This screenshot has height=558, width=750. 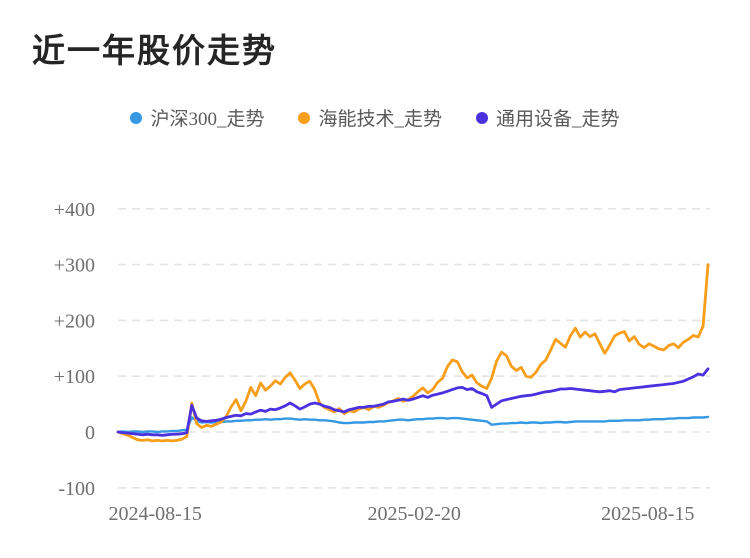 I want to click on chart-legend: 沪深300_走势 海能技术_走势 通用设备_走势, so click(x=375, y=117).